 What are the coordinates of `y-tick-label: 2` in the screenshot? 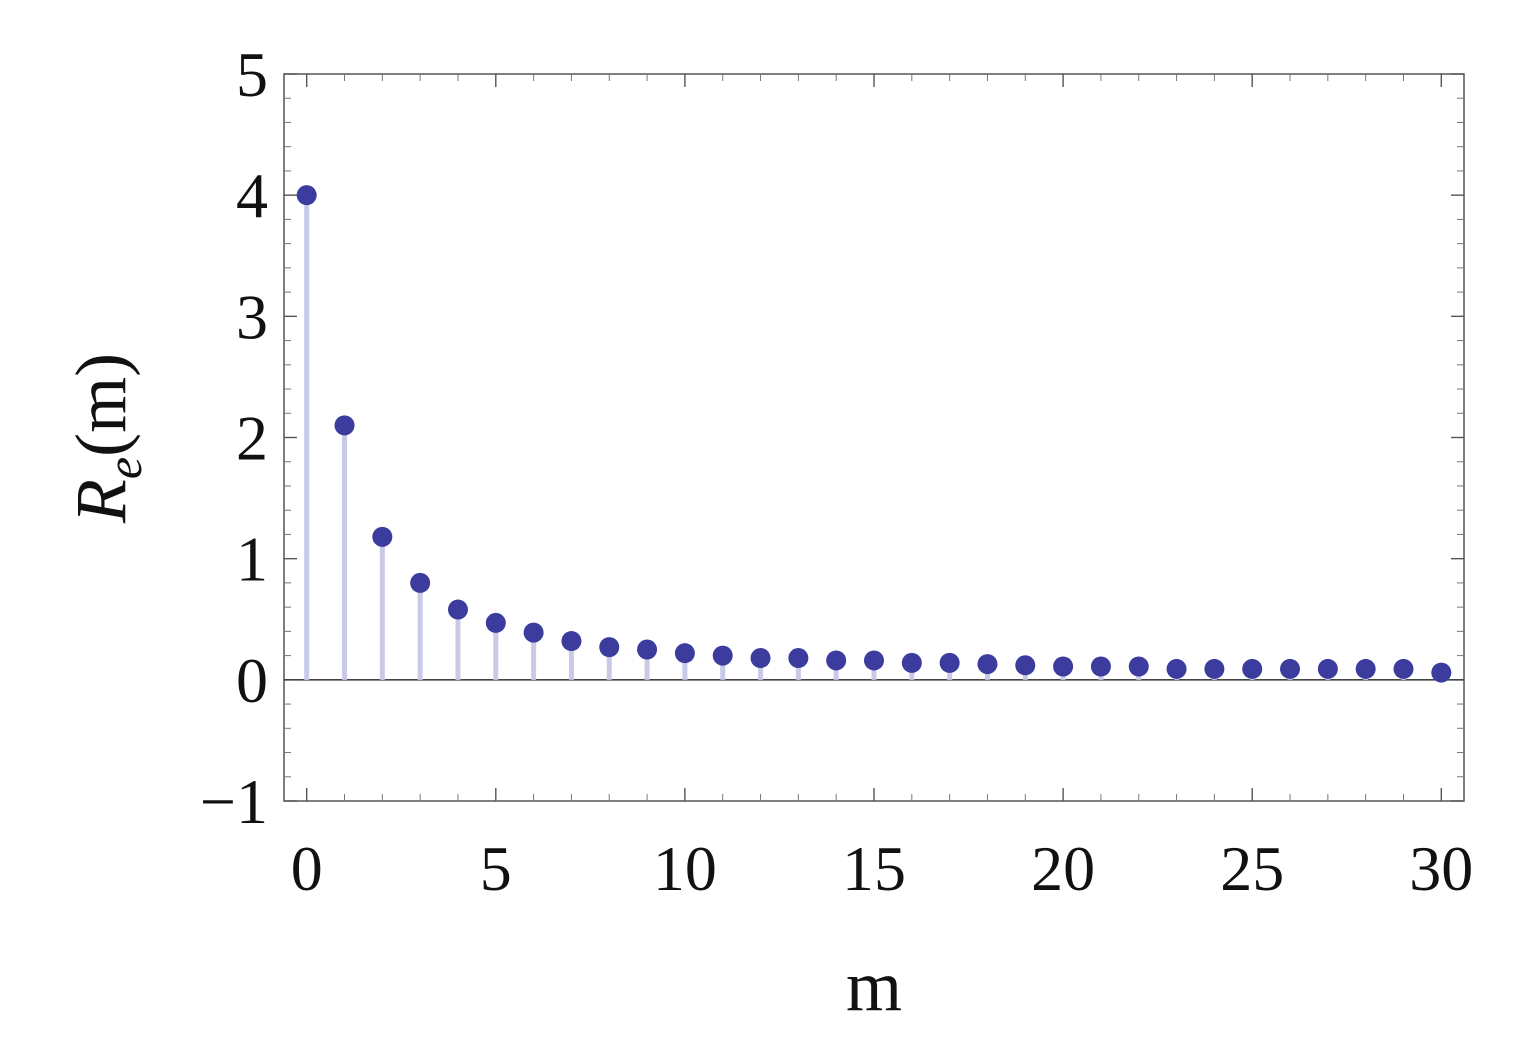 It's located at (252, 438).